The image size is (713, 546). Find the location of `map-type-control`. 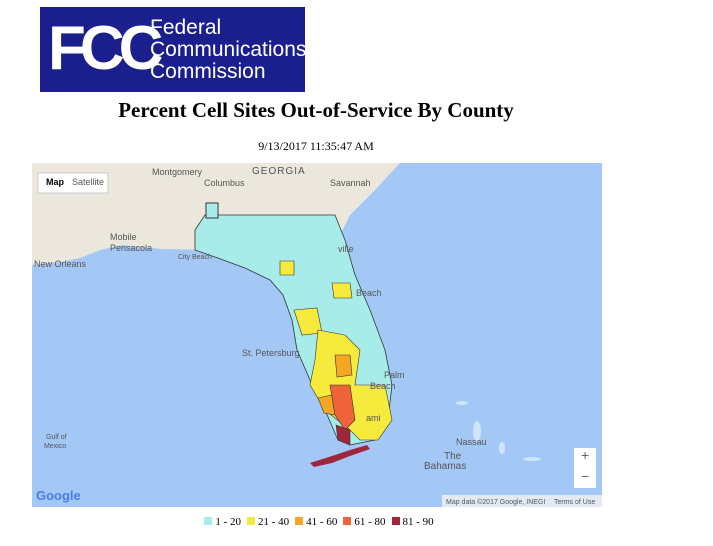

map-type-control is located at coordinates (73, 183).